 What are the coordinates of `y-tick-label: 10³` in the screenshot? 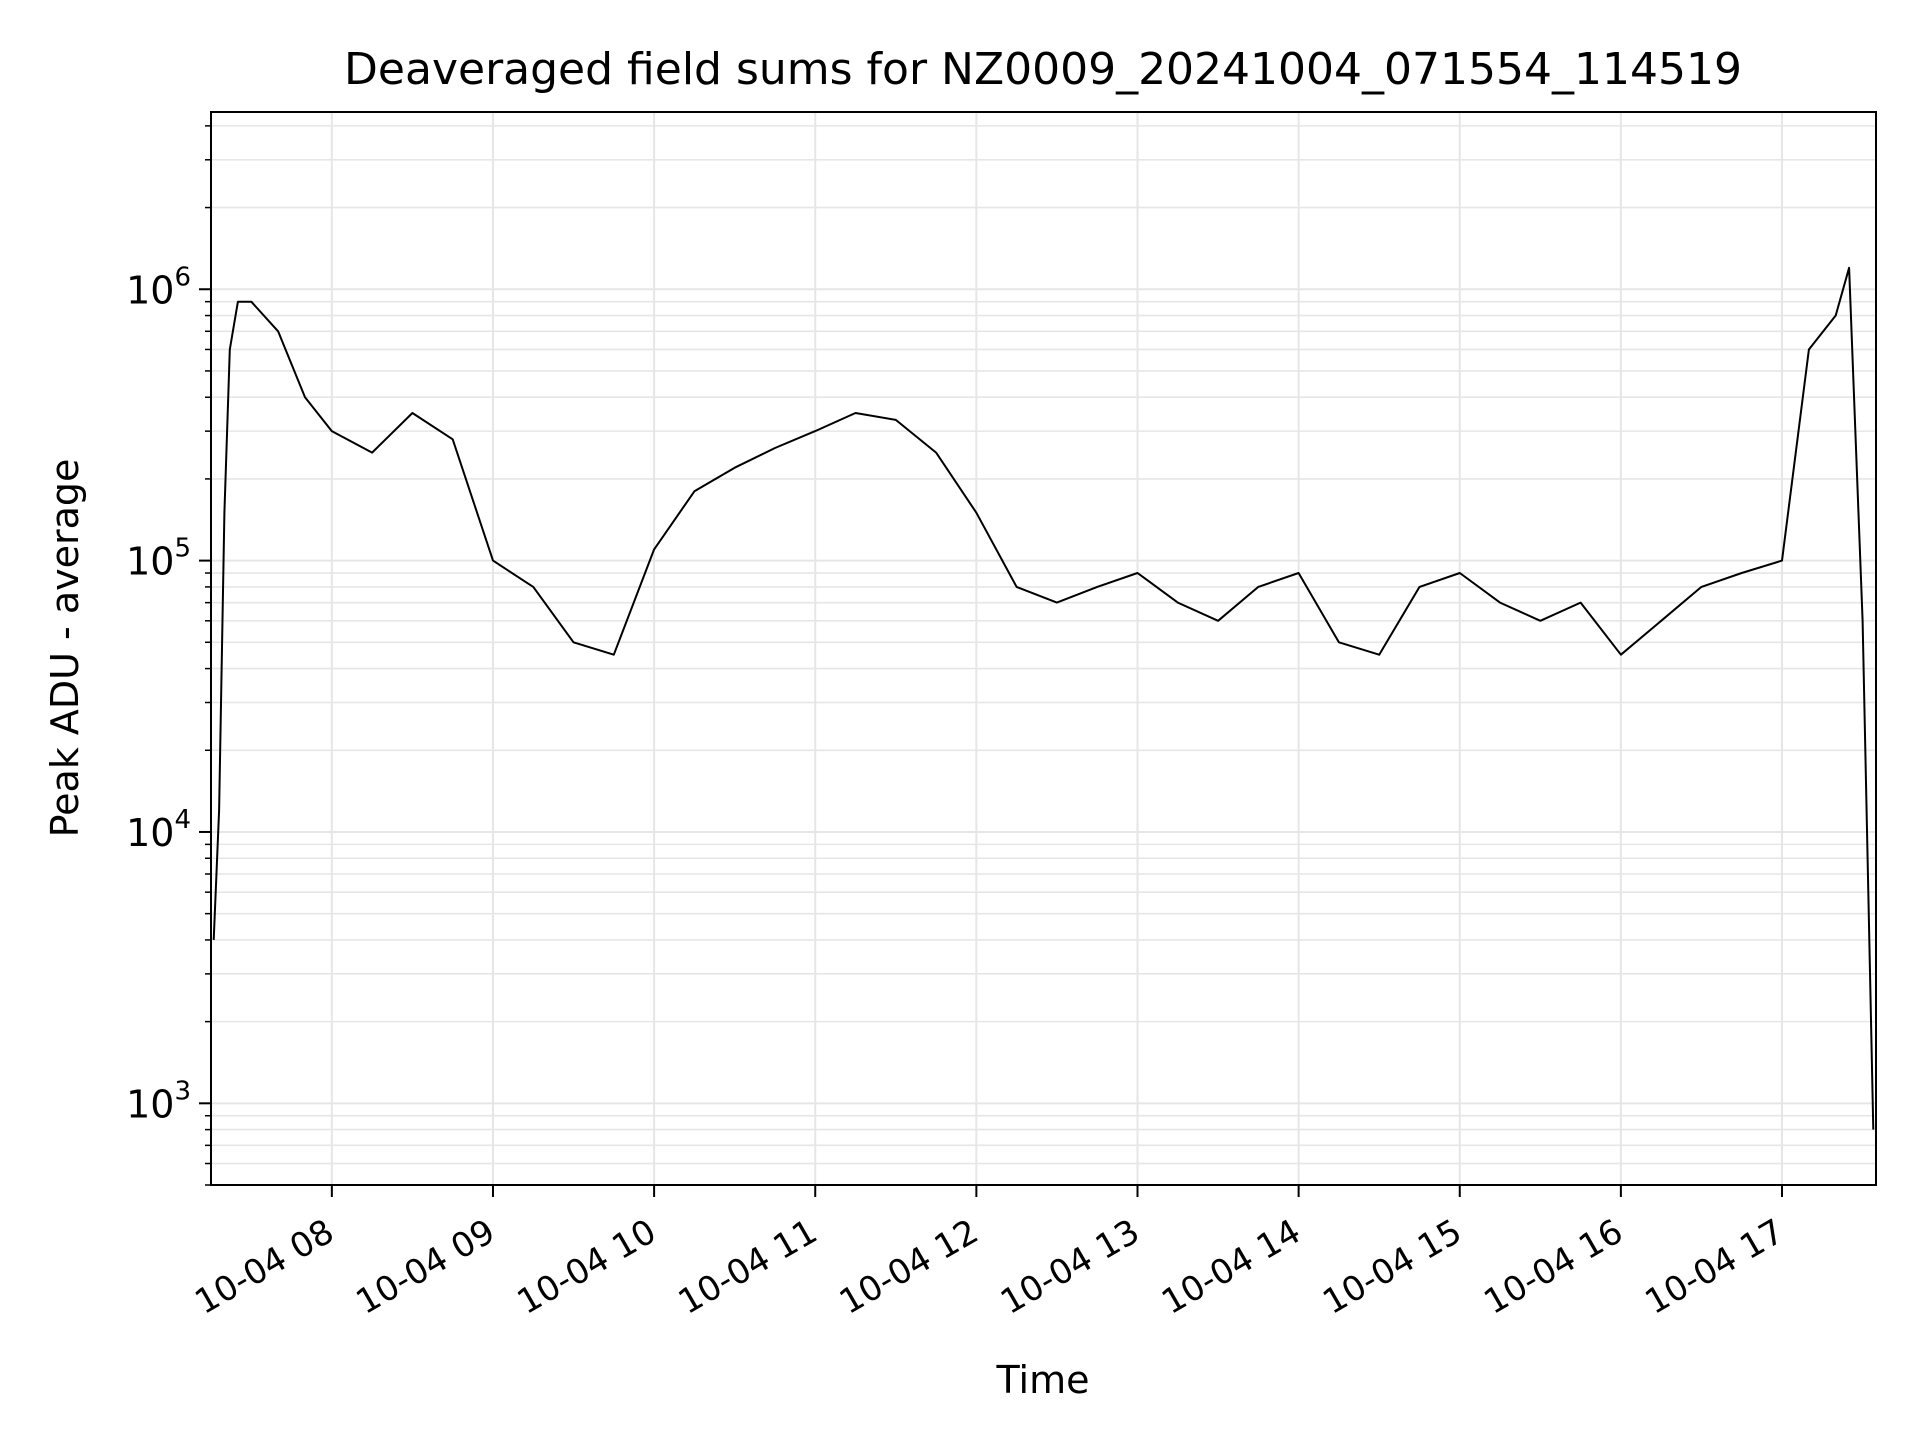 It's located at (158, 1101).